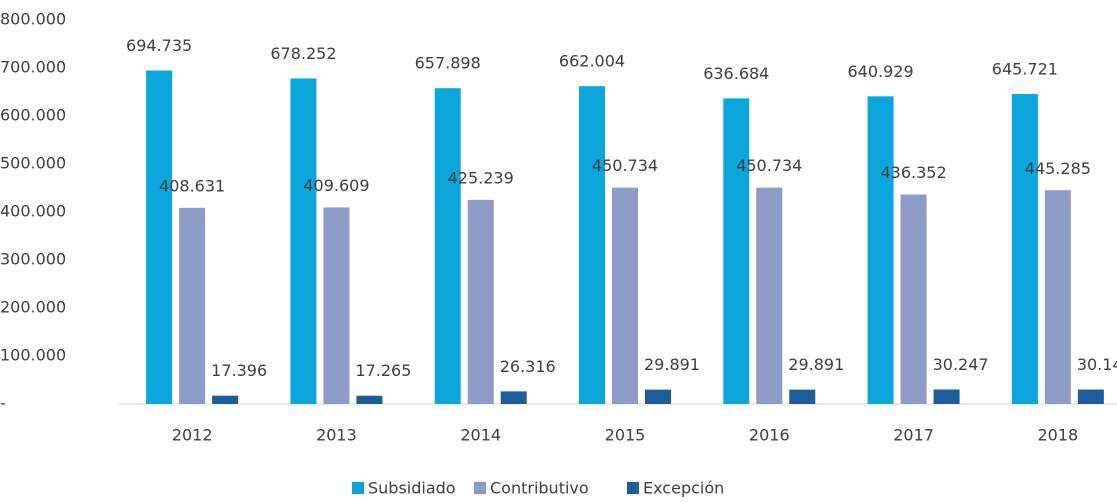 The image size is (1117, 502). I want to click on y-tick-label: 800.000, so click(33, 19).